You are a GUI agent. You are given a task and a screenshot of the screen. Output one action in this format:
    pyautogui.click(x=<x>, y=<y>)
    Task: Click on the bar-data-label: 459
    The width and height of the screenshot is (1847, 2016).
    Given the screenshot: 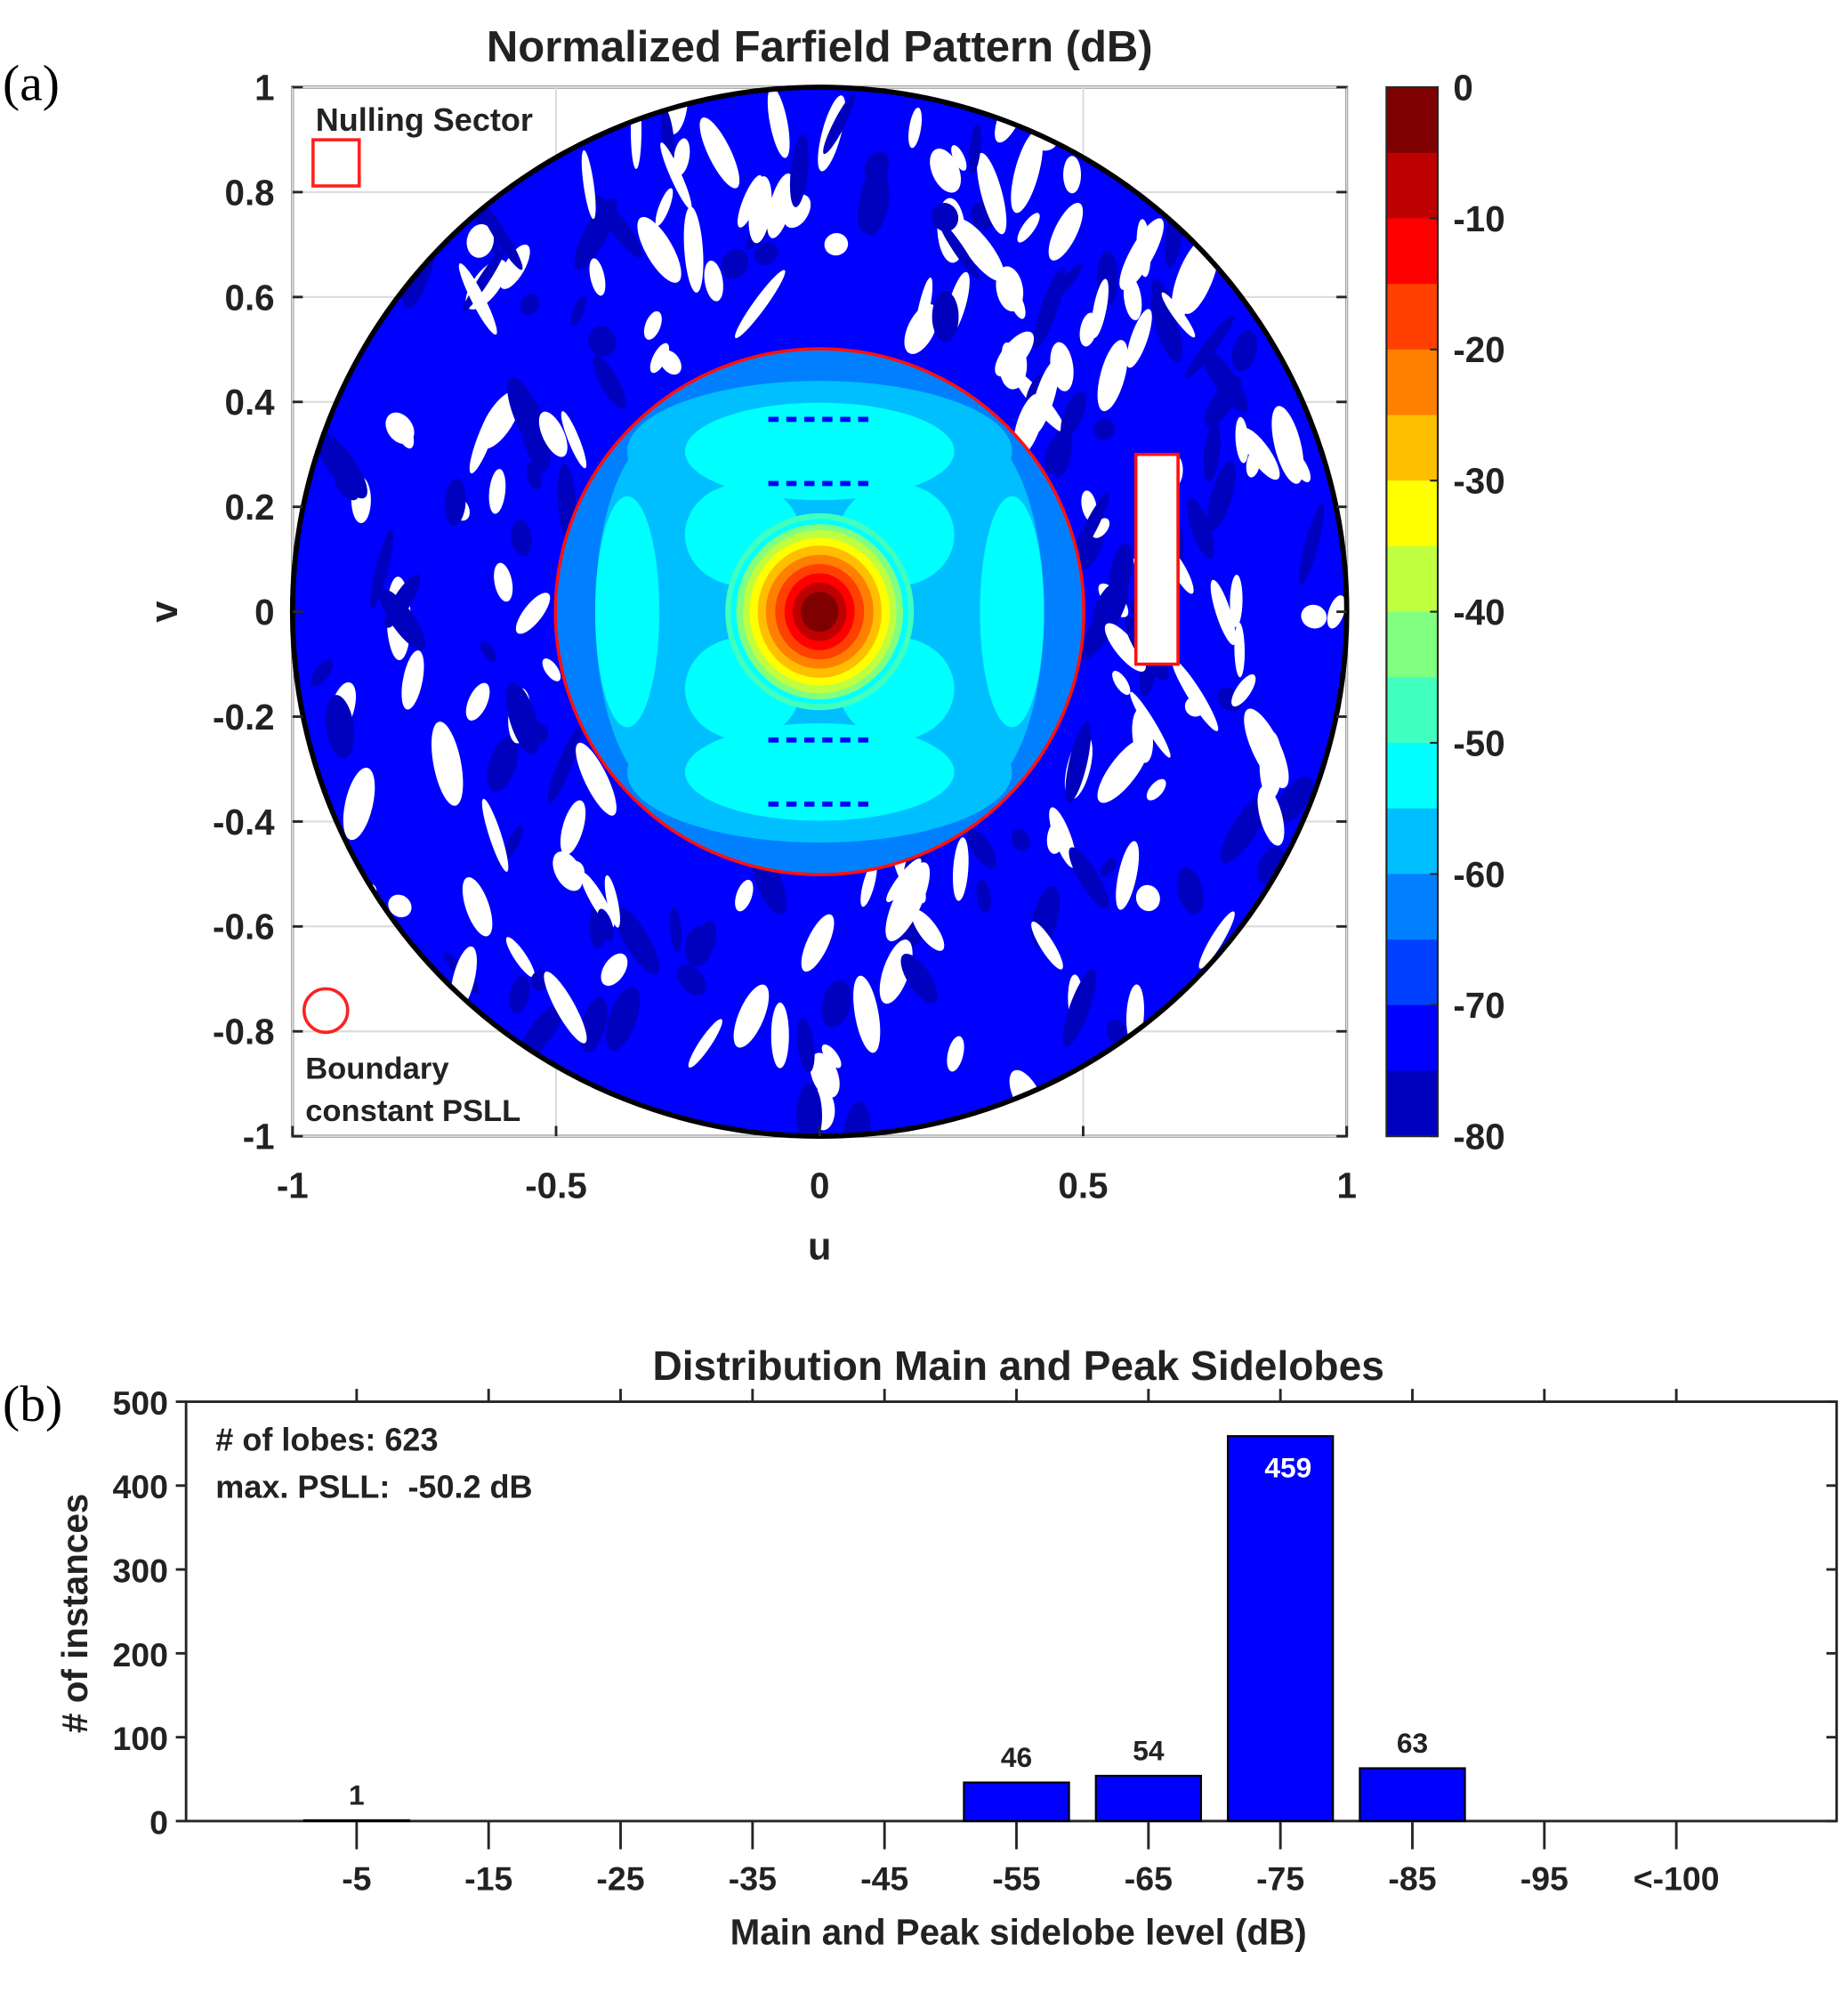 What is the action you would take?
    pyautogui.click(x=1287, y=1467)
    